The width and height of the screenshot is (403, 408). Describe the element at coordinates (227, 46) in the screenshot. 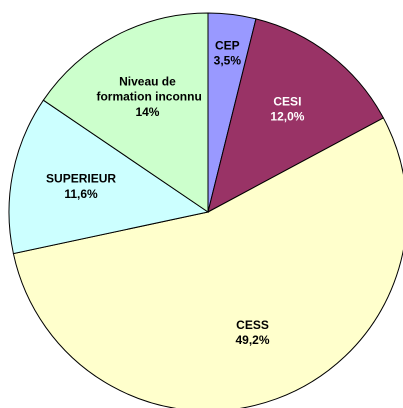

I see `category-label: CEP` at that location.